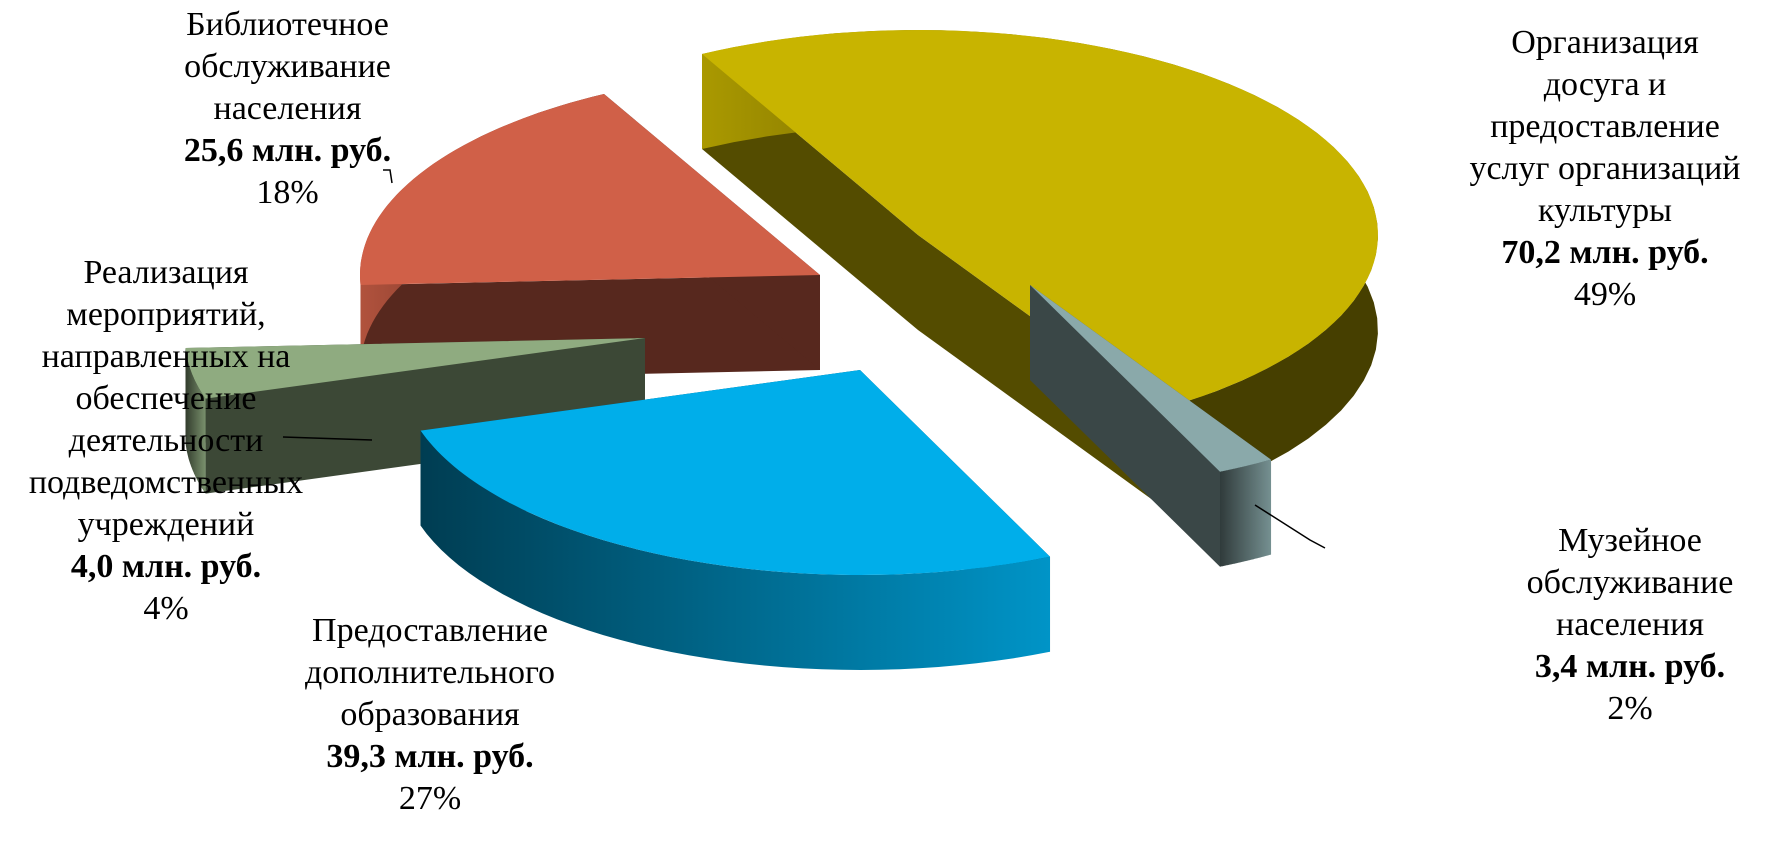 This screenshot has width=1779, height=845. Describe the element at coordinates (415, 416) in the screenshot. I see `slice-events` at that location.